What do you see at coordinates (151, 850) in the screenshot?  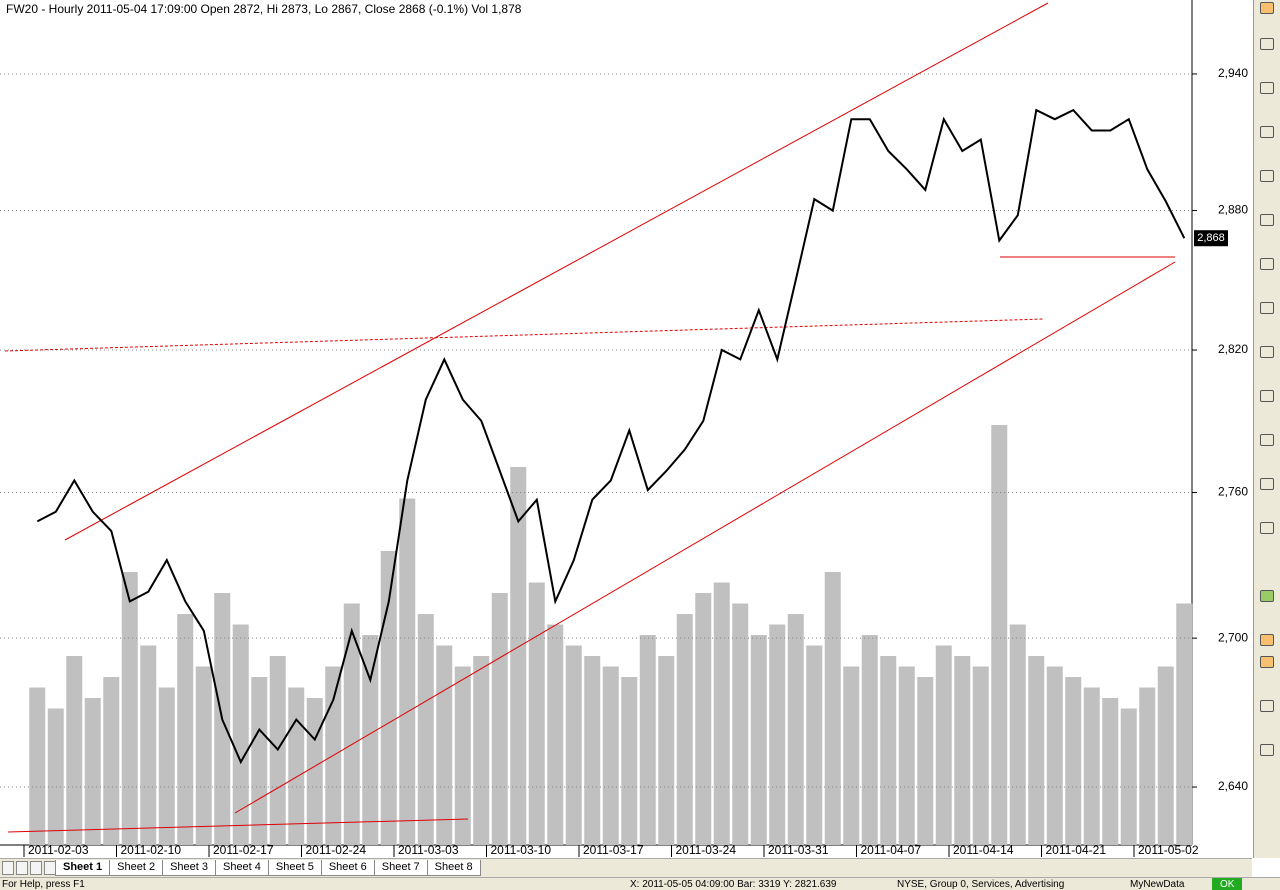 I see `x-tick-label: 2011-02-10` at bounding box center [151, 850].